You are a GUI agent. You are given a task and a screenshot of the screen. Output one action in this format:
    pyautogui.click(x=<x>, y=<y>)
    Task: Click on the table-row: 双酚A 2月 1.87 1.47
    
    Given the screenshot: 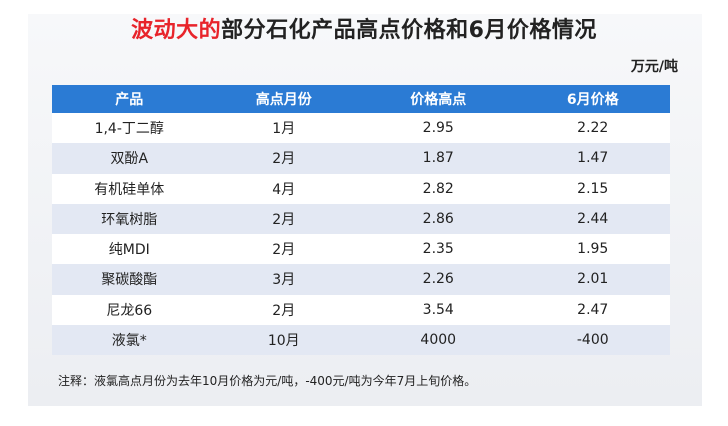 What is the action you would take?
    pyautogui.click(x=361, y=158)
    